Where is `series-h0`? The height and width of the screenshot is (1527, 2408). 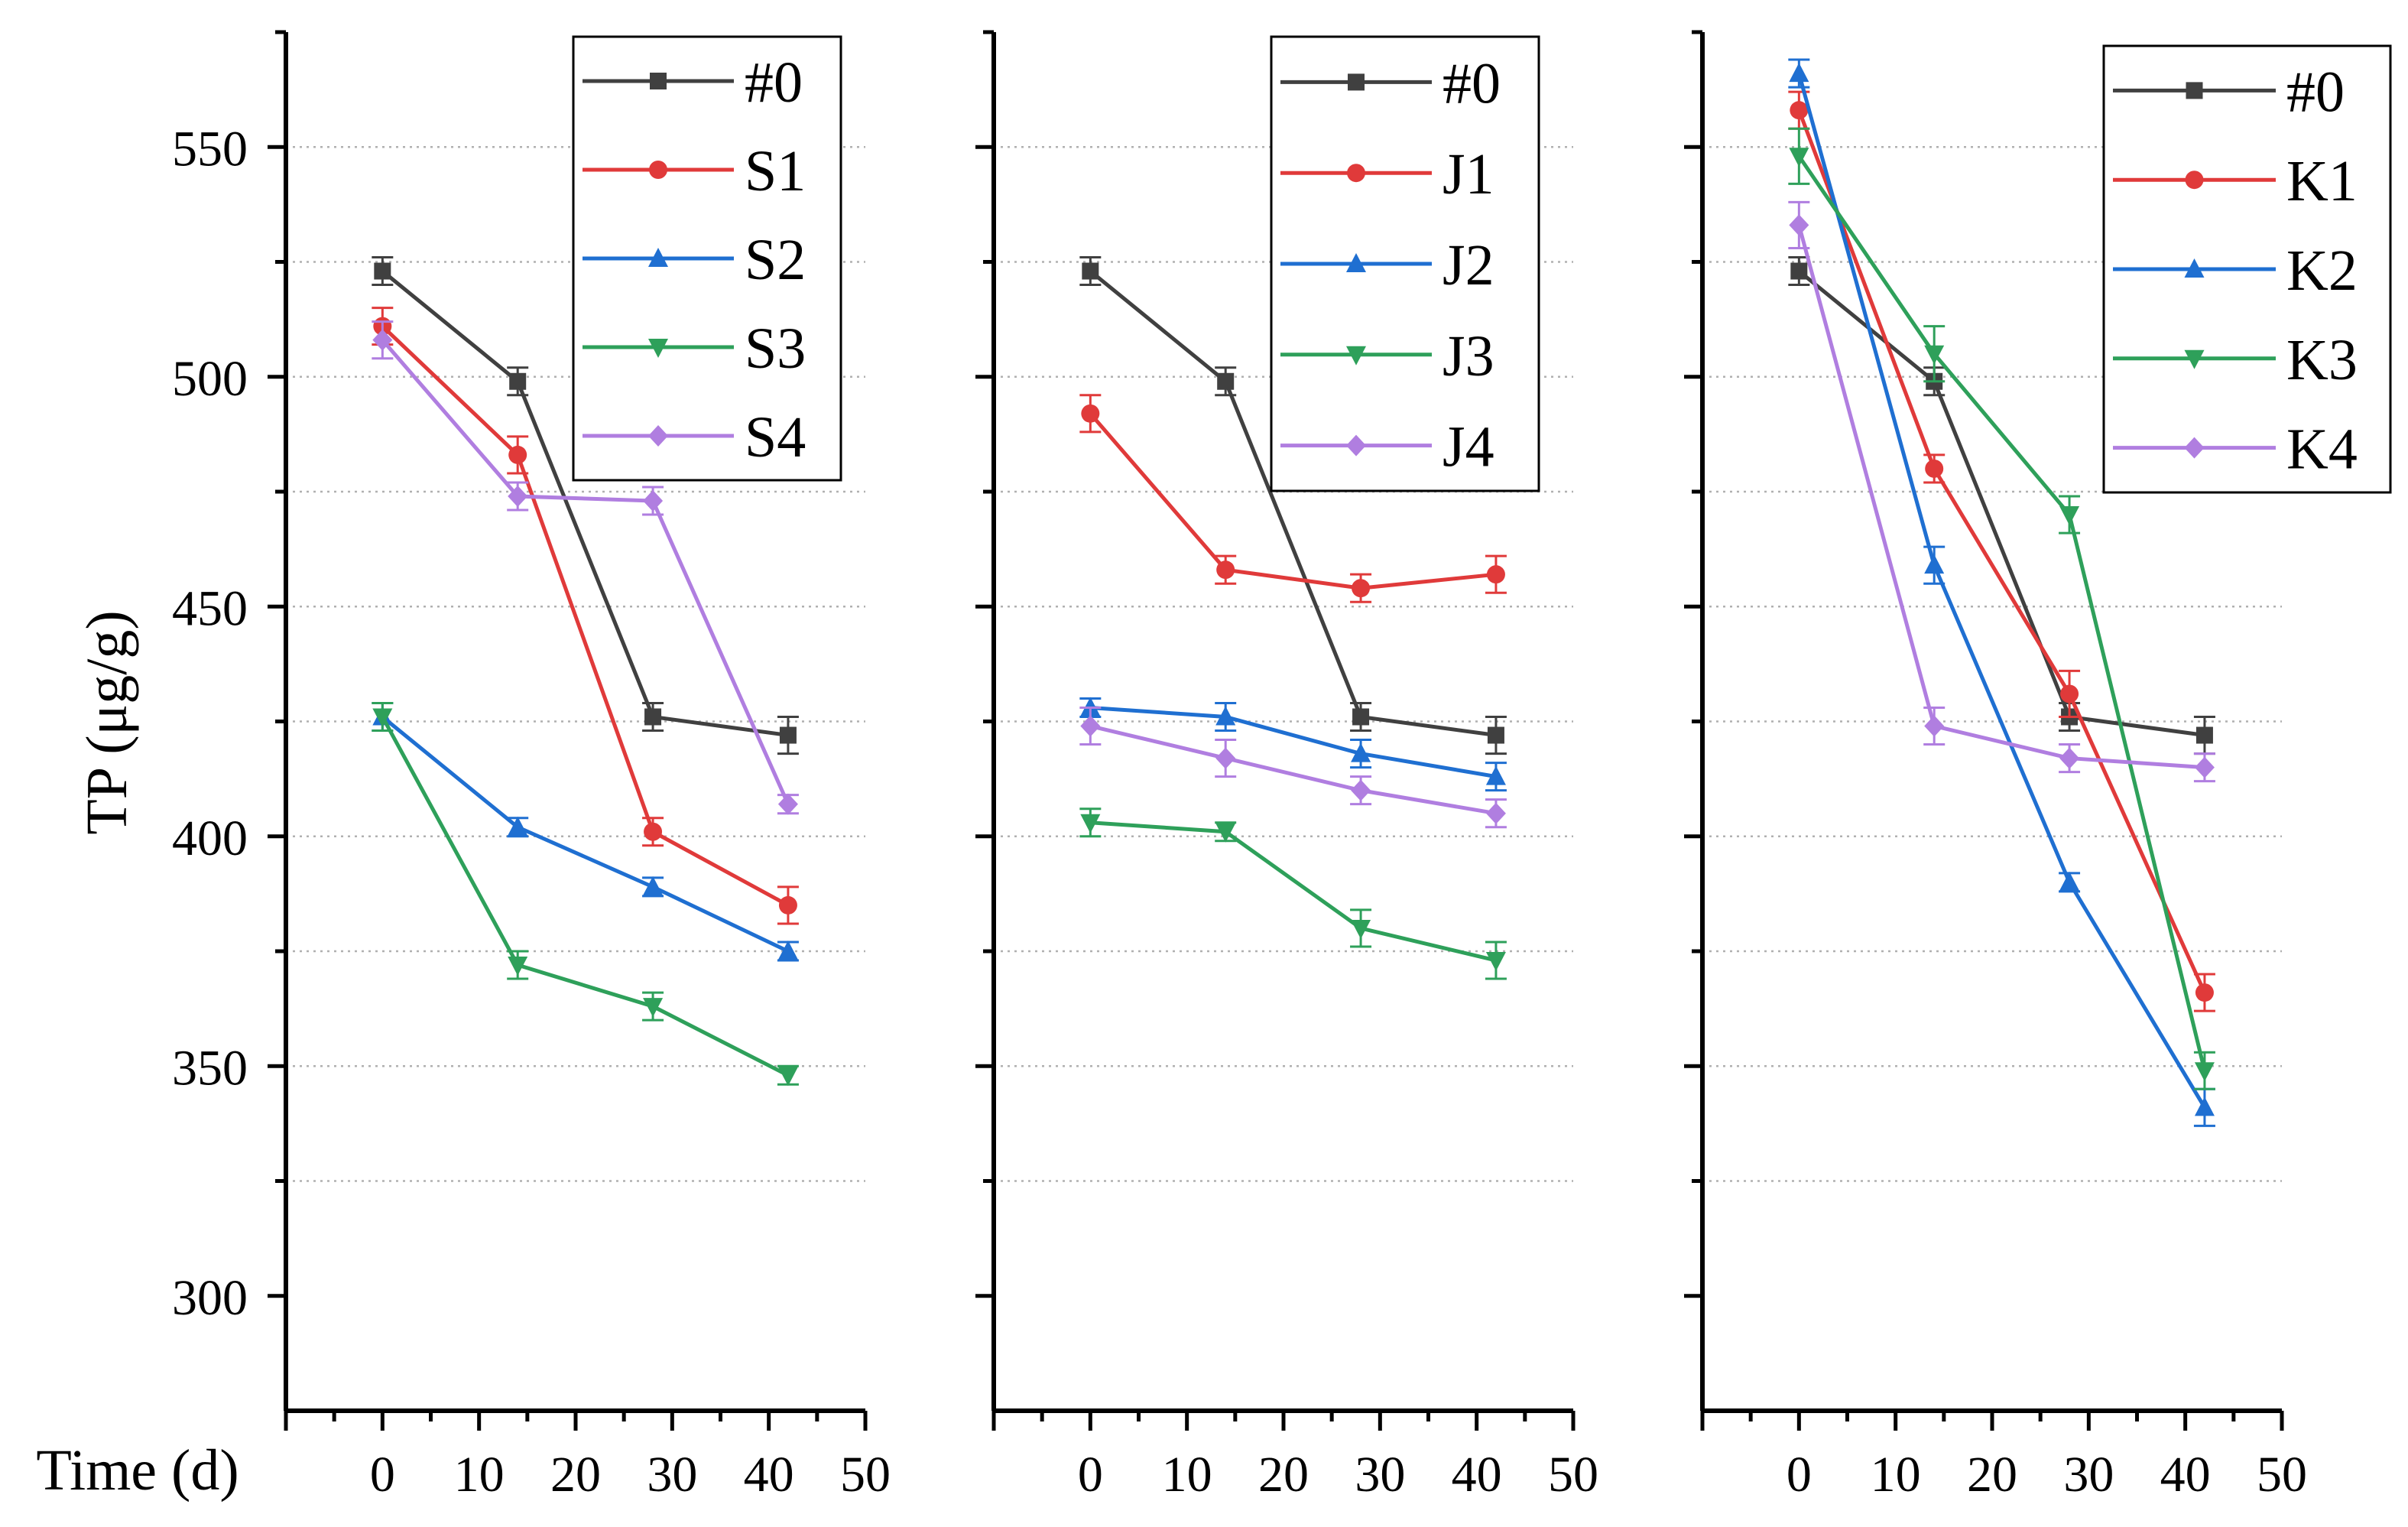 series-h0 is located at coordinates (1293, 505).